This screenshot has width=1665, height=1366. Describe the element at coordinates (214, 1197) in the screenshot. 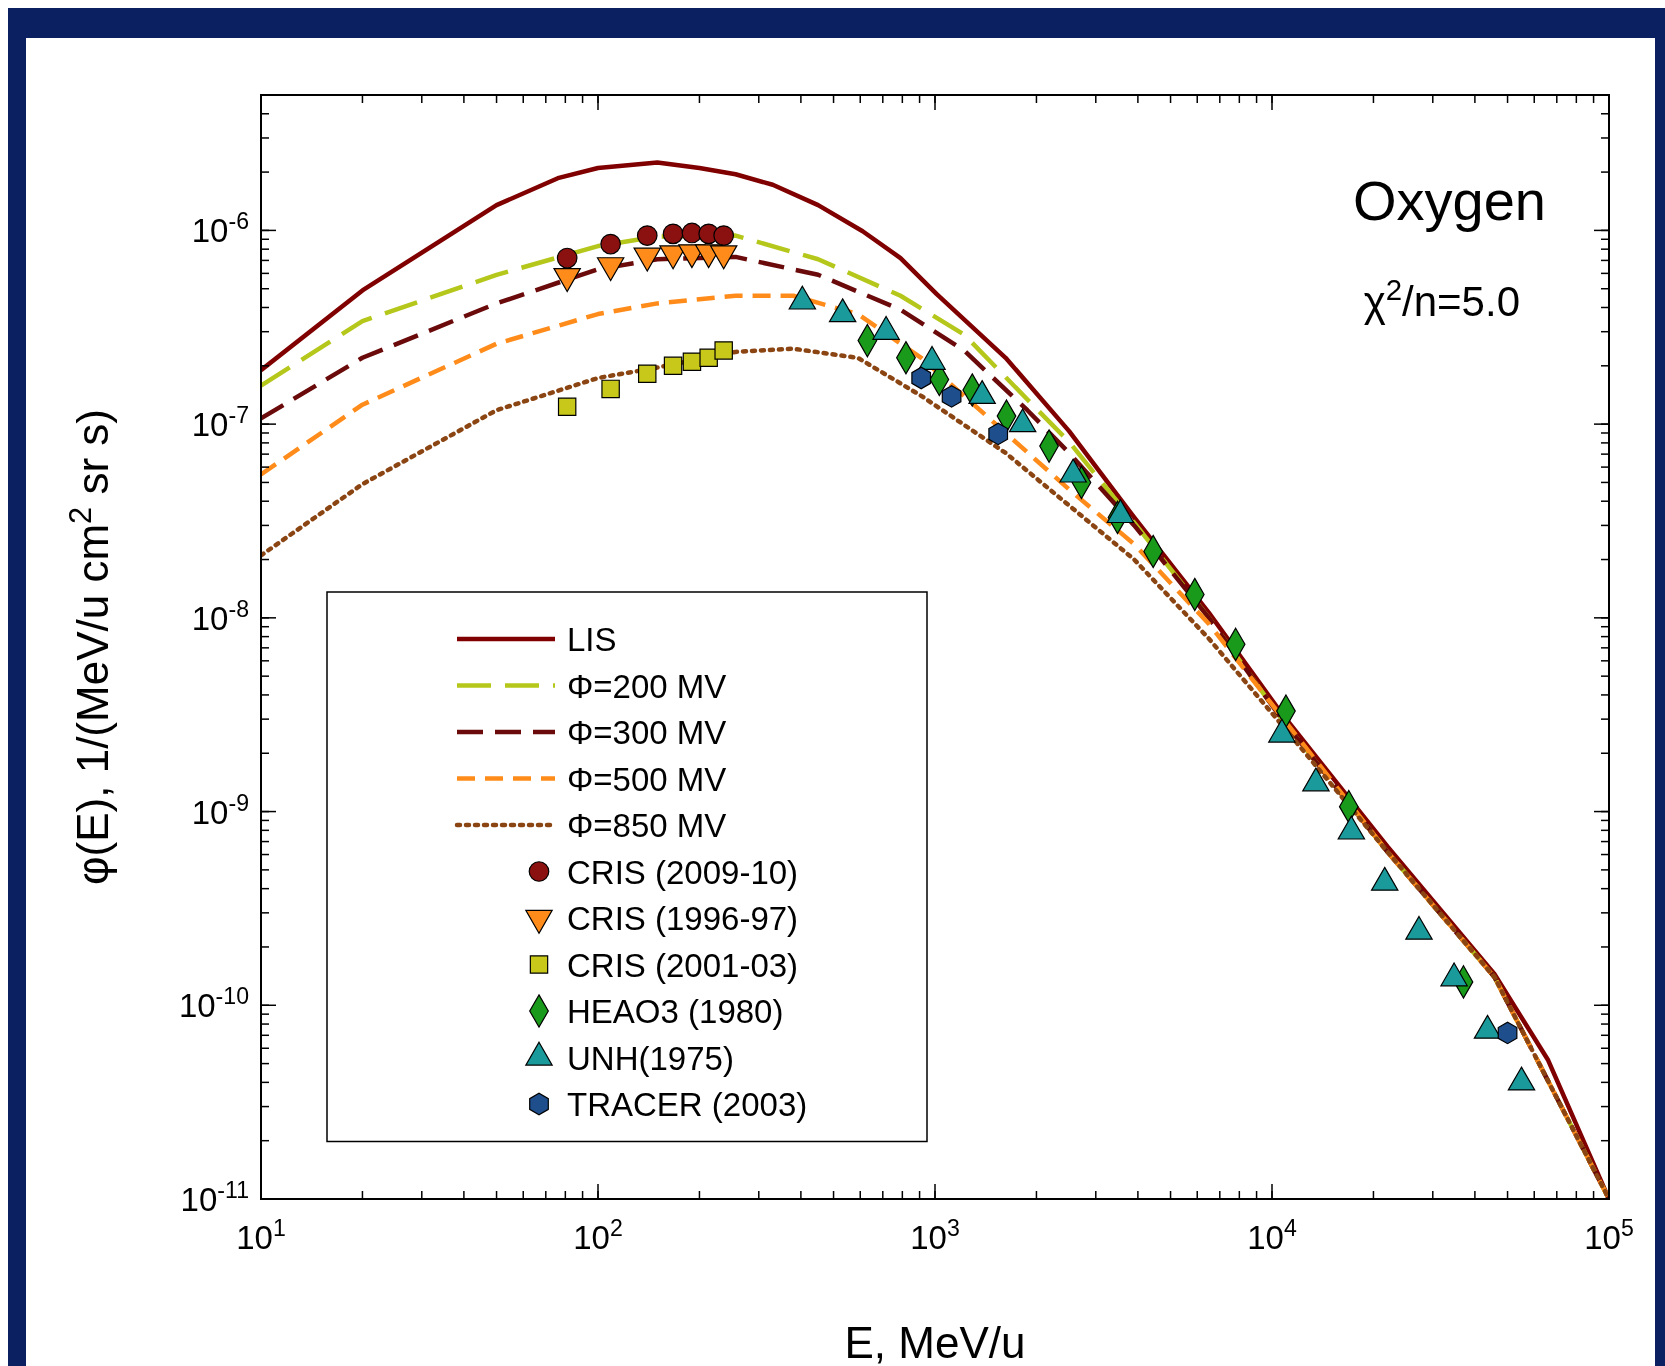

I see `y-tick-label: 10$^{-11}$` at that location.